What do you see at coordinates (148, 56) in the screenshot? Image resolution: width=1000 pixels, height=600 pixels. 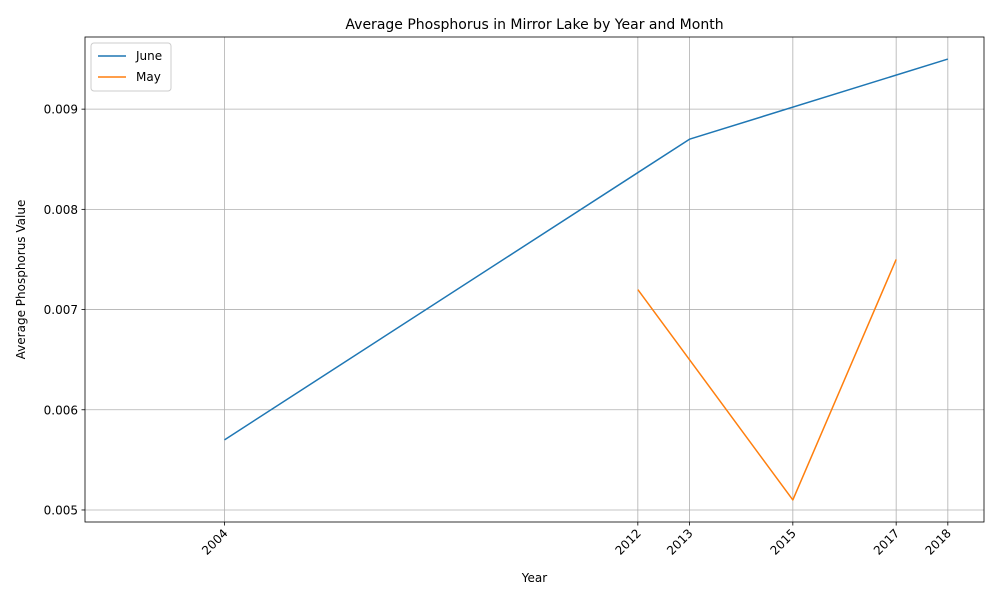 I see `legend-label-june: June` at bounding box center [148, 56].